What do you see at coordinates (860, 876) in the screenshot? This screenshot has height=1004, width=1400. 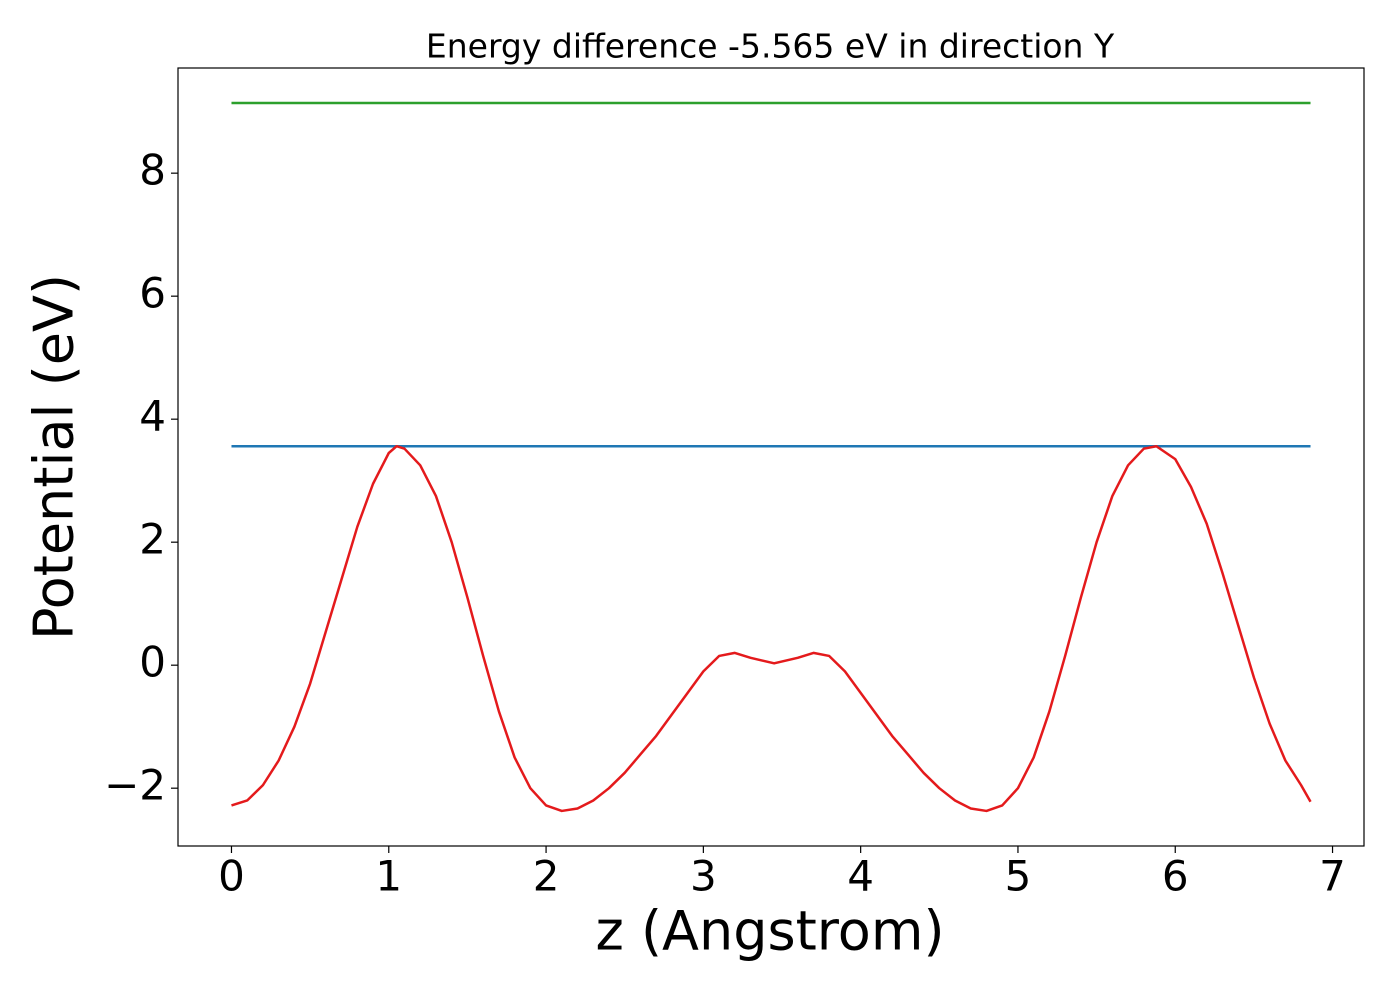 I see `x-tick-label: 4` at bounding box center [860, 876].